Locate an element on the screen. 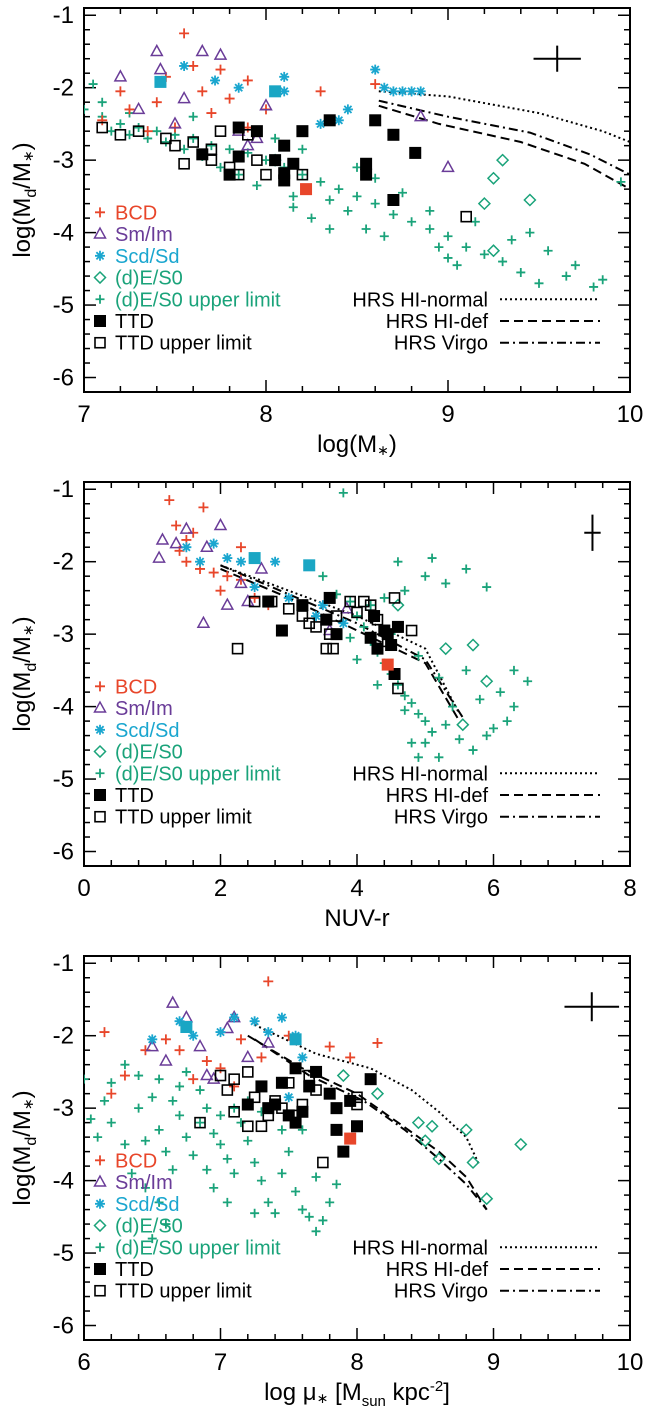 This screenshot has width=649, height=1408. point-TTD_red is located at coordinates (387, 664).